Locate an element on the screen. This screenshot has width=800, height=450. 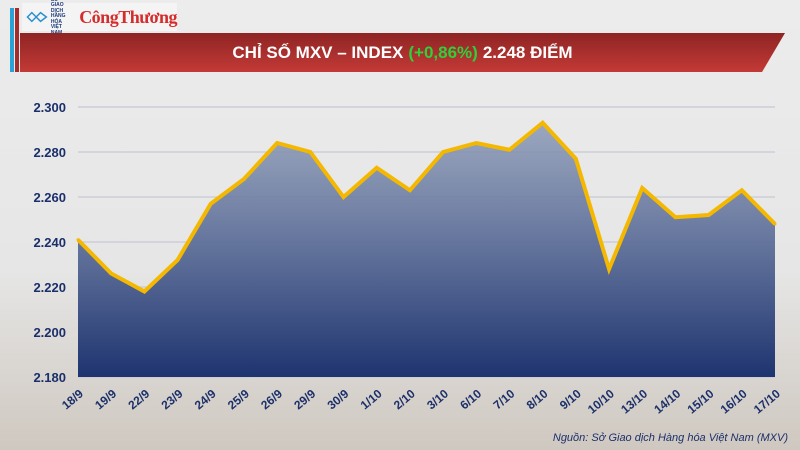
mxv-logo-text: SỞ GIAO DỊCH HÀNG HÓA VIỆT NAM is located at coordinates (58, 18).